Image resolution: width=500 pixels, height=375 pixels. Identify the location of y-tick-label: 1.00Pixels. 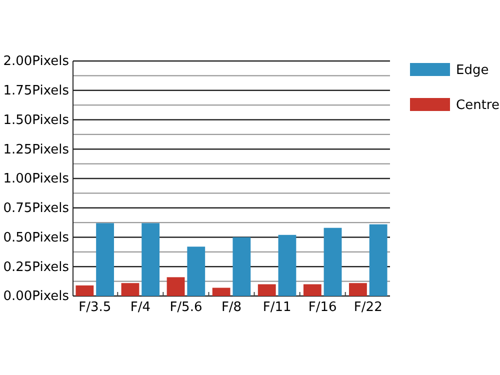
(36, 179).